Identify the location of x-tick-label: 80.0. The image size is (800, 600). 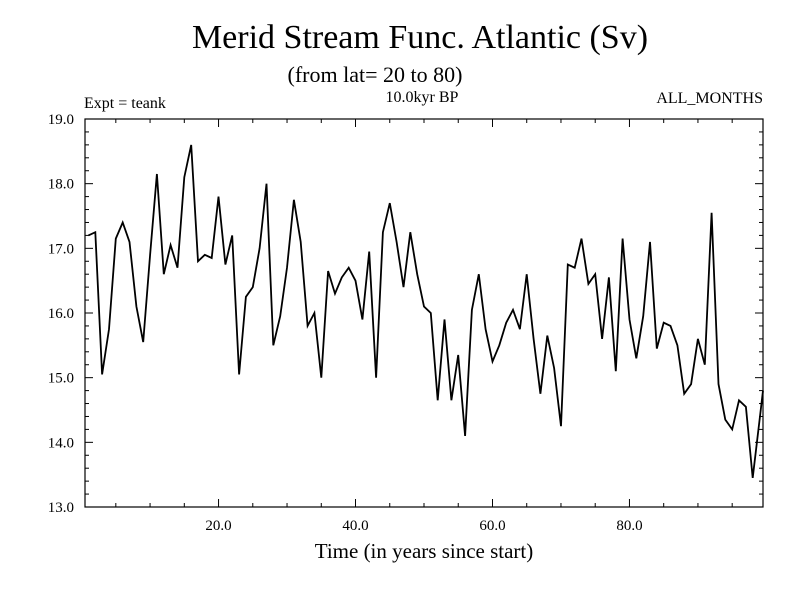
(629, 526).